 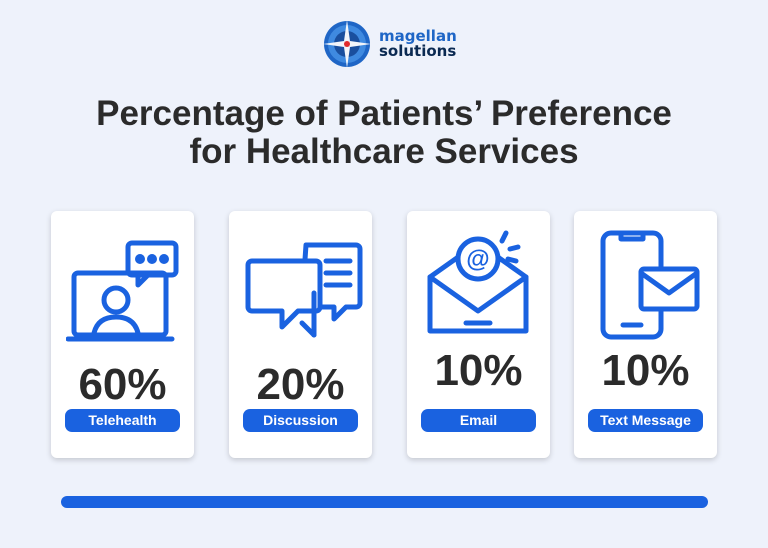 I want to click on category-label: Email, so click(x=478, y=420).